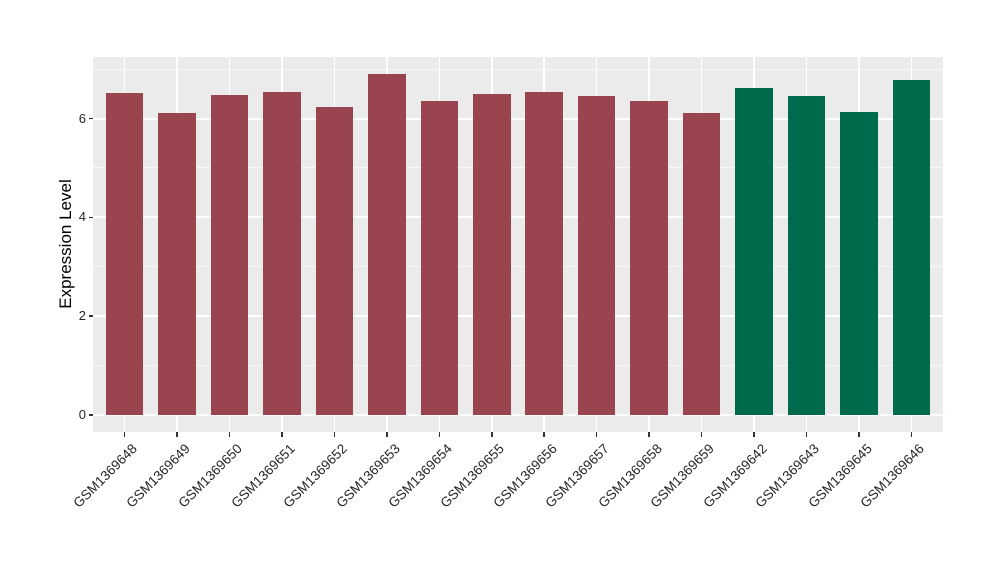 The height and width of the screenshot is (580, 1000). I want to click on bar-GSM1369657, so click(596, 255).